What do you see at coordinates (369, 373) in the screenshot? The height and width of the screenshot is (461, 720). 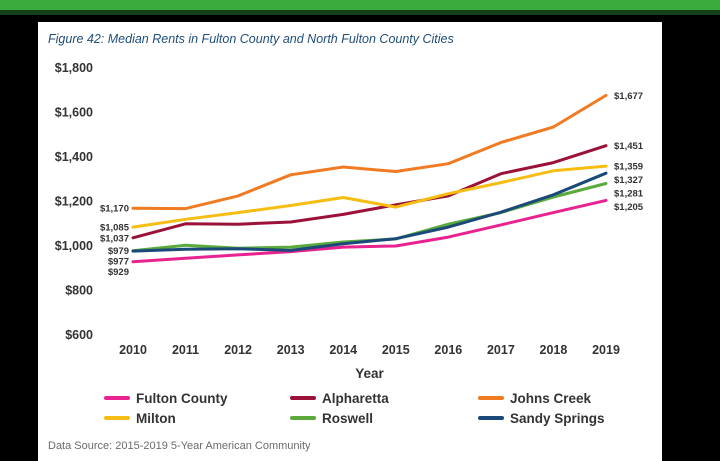 I see `x-axis-title: Year` at bounding box center [369, 373].